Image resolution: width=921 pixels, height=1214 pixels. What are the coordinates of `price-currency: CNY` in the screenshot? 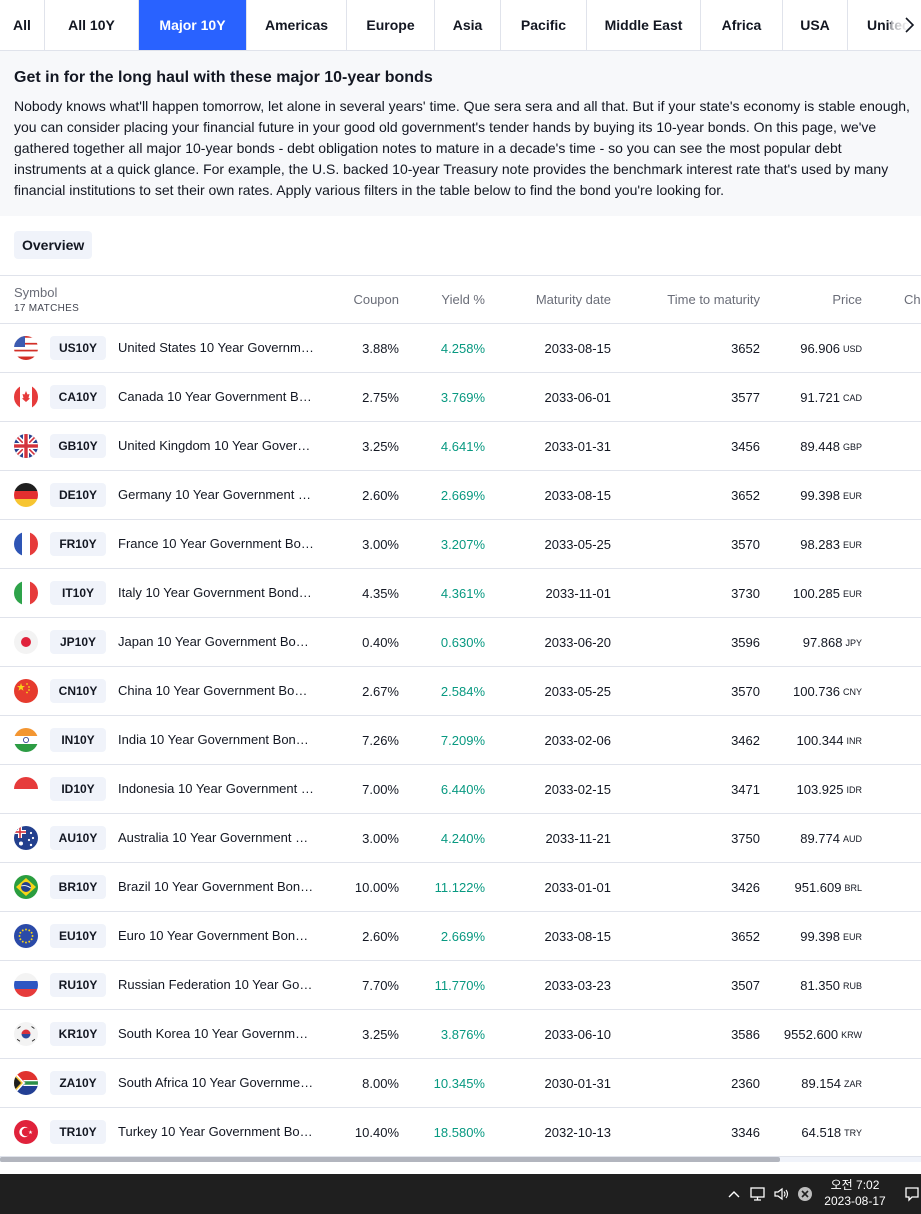 It's located at (852, 692).